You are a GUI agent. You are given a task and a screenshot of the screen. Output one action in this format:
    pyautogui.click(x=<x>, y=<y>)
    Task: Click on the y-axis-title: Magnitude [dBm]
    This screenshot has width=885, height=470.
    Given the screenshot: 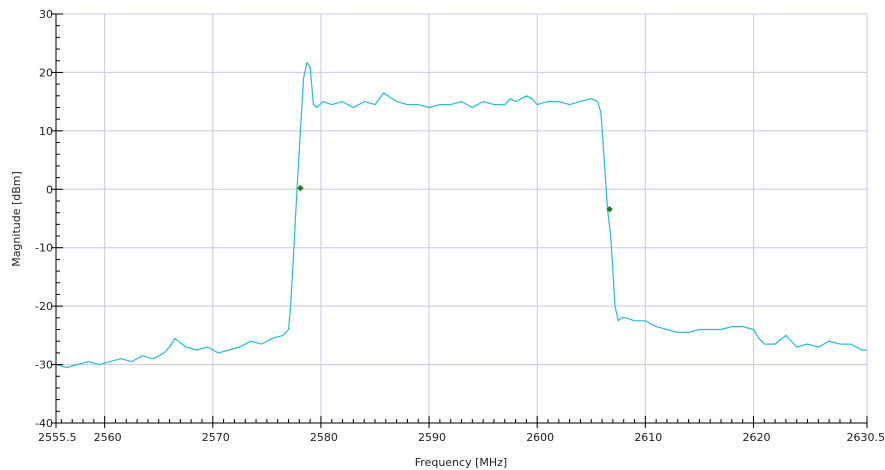 What is the action you would take?
    pyautogui.click(x=16, y=219)
    